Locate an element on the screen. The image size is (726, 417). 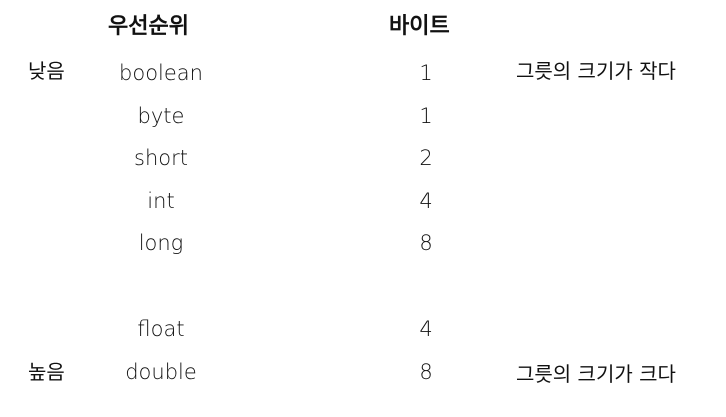
type-float: float is located at coordinates (161, 329).